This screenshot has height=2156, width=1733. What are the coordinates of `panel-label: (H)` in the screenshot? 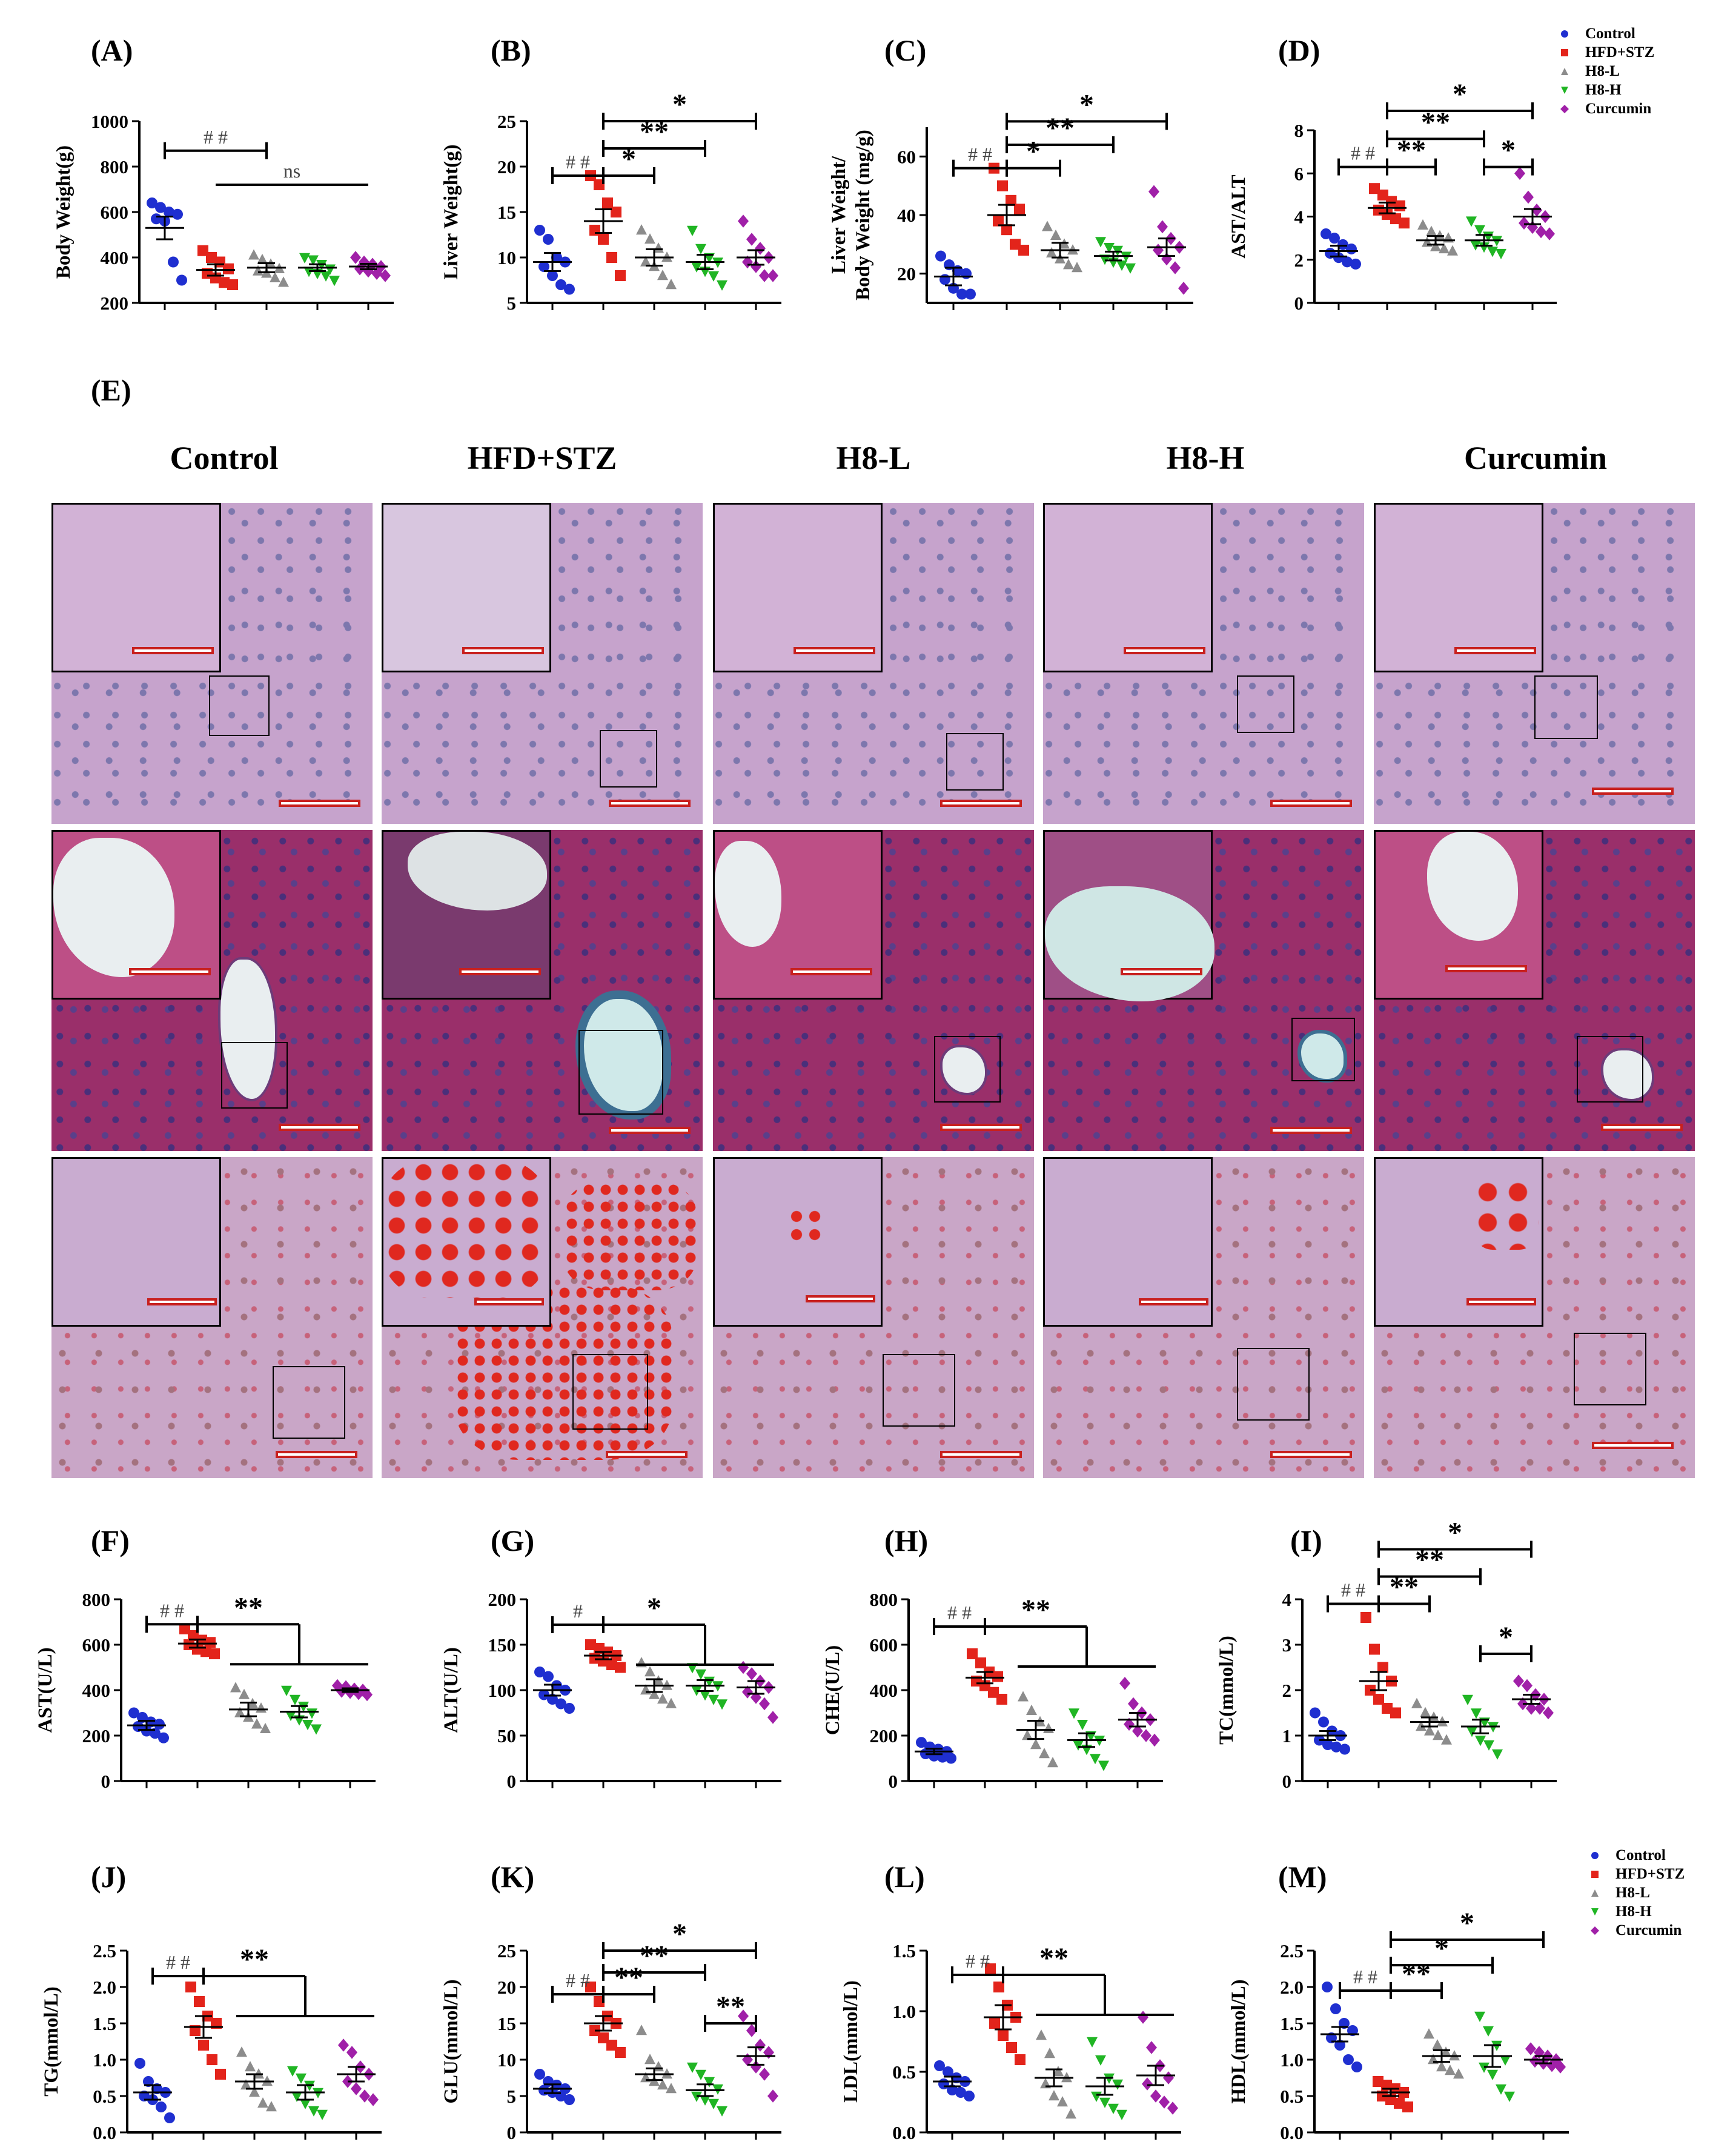 It's located at (906, 1541).